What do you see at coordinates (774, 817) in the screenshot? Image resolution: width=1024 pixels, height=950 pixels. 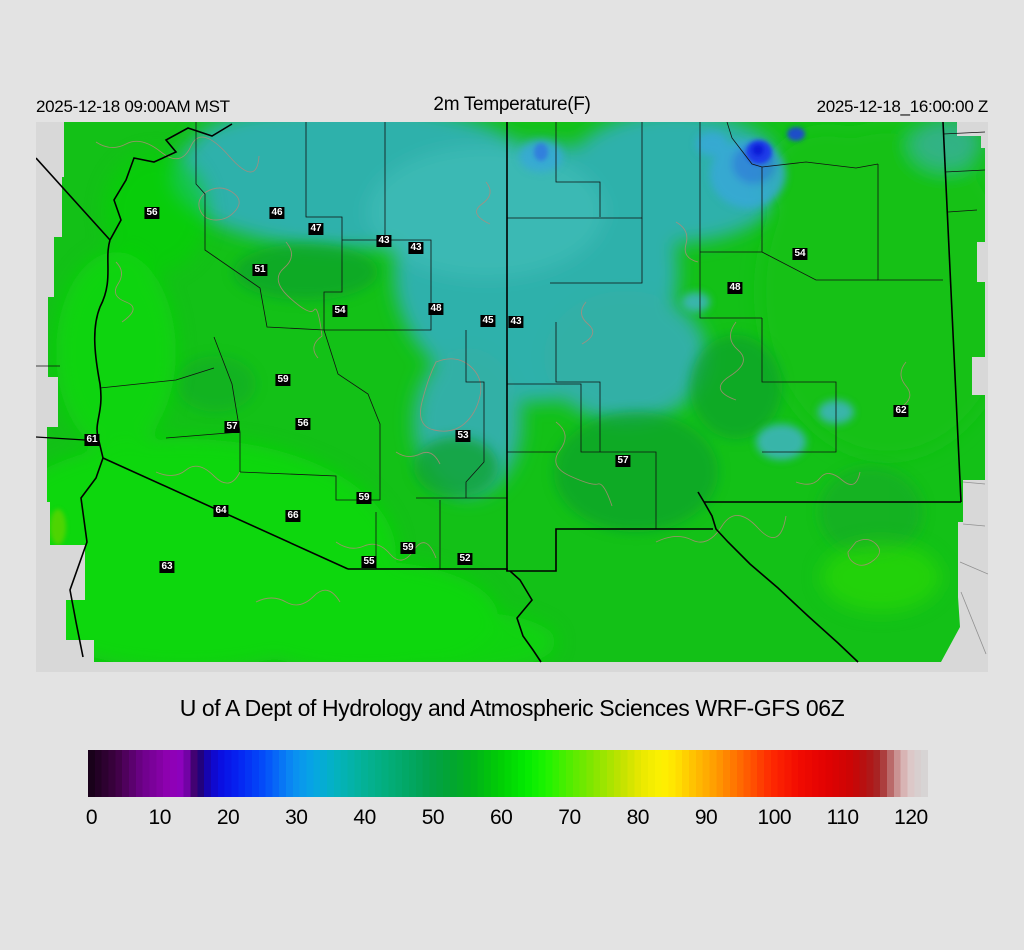 I see `colorbar-tick: 100` at bounding box center [774, 817].